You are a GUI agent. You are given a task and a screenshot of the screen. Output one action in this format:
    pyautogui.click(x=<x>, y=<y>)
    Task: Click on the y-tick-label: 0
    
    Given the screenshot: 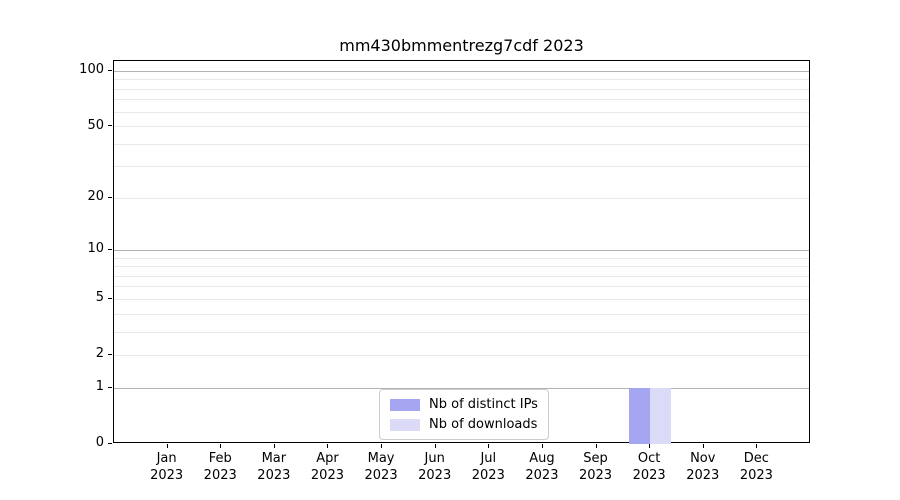 What is the action you would take?
    pyautogui.click(x=99, y=442)
    